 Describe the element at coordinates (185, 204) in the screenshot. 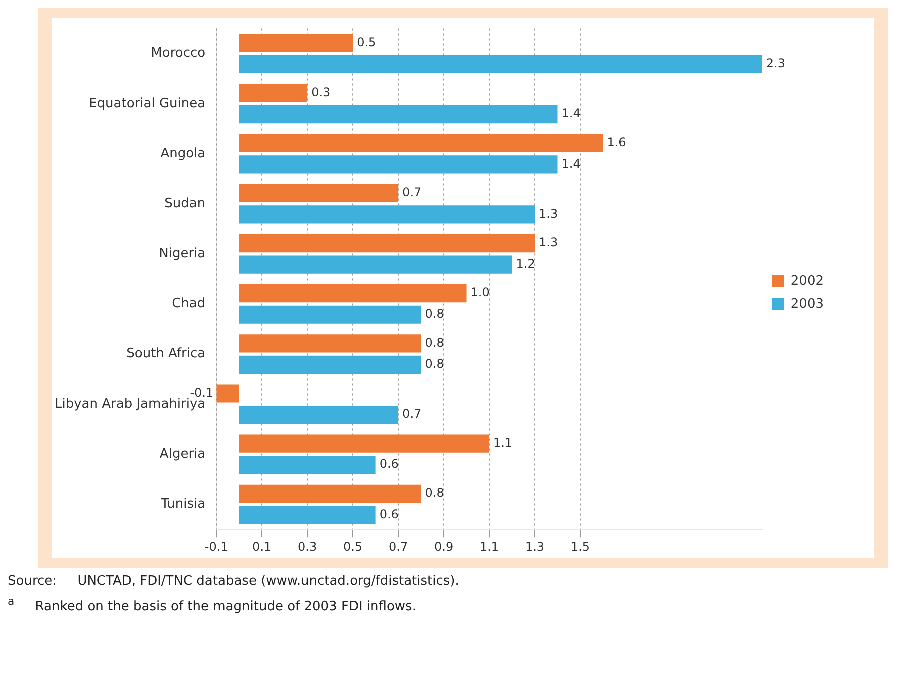

I see `y-tick-label: Sudan` at that location.